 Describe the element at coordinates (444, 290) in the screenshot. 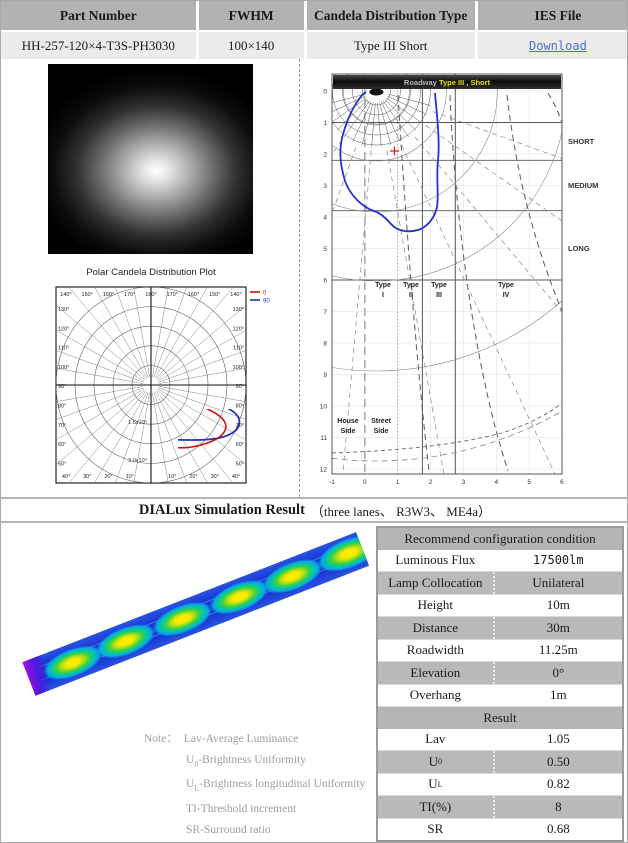

I see `type-labels: Type I Type II Type III Type IV` at that location.